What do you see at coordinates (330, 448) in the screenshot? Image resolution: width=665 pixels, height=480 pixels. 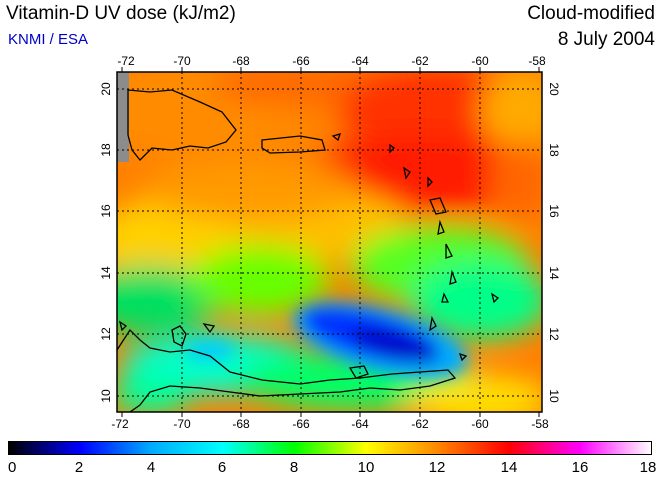 I see `colorbar` at bounding box center [330, 448].